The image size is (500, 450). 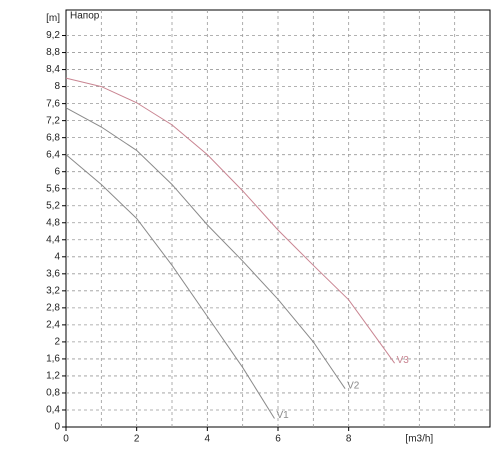 I want to click on x-tick-label: 8, so click(x=349, y=439).